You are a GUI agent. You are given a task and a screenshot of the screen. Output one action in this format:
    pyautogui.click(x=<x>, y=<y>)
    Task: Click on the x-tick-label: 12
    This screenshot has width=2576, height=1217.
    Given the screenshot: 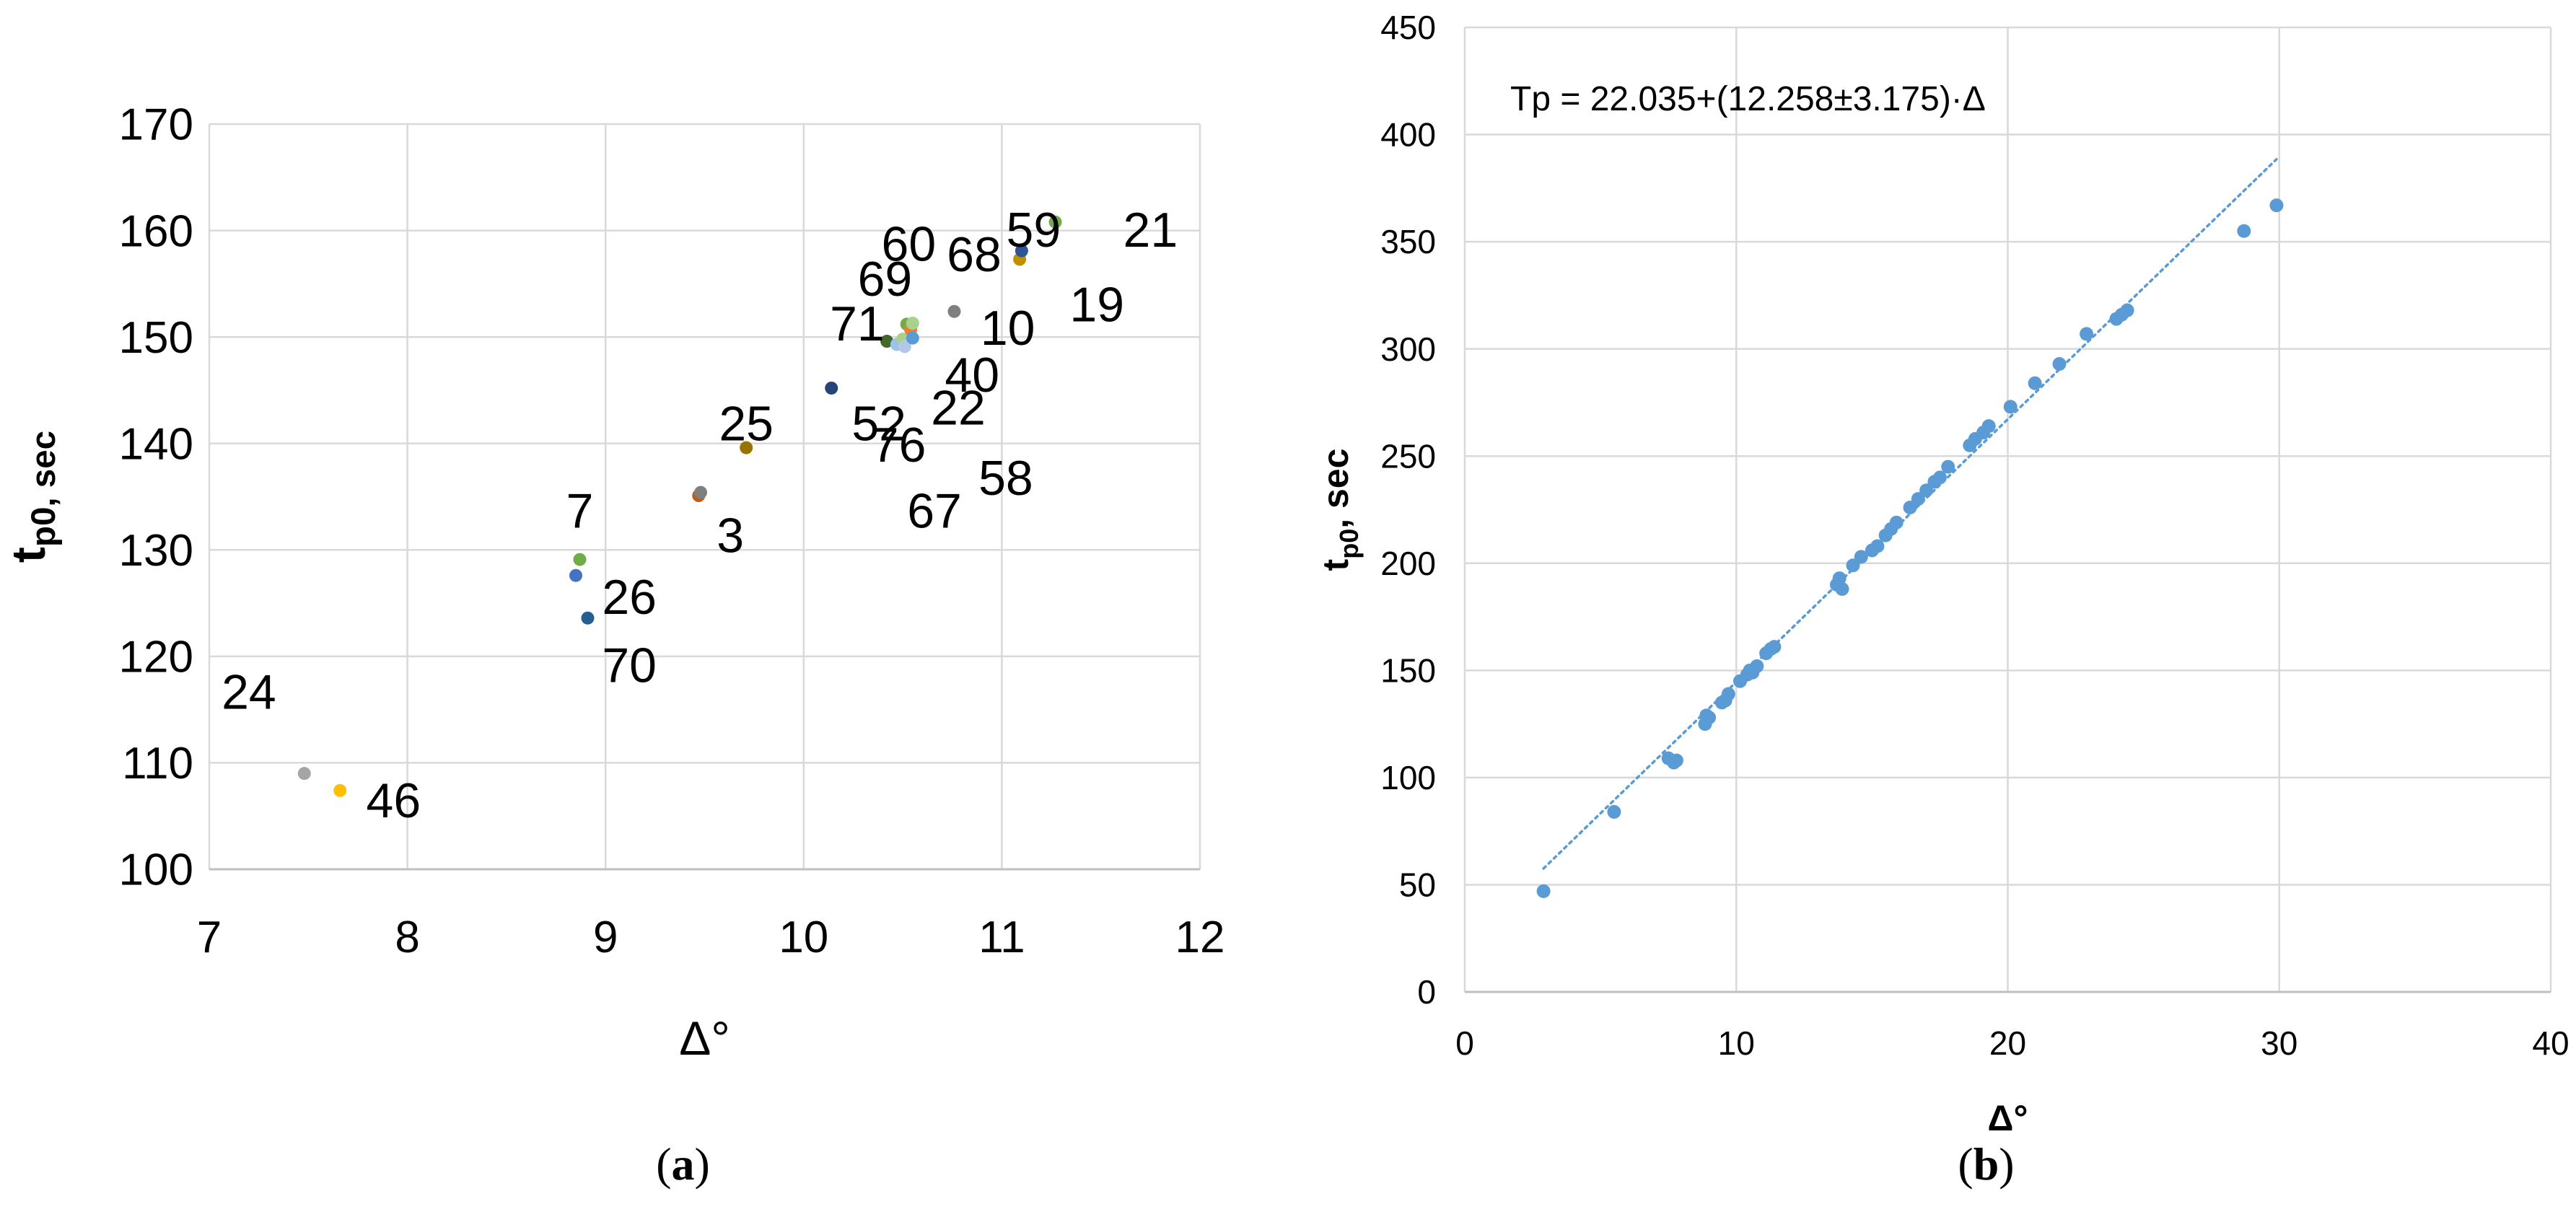 What is the action you would take?
    pyautogui.click(x=1200, y=938)
    